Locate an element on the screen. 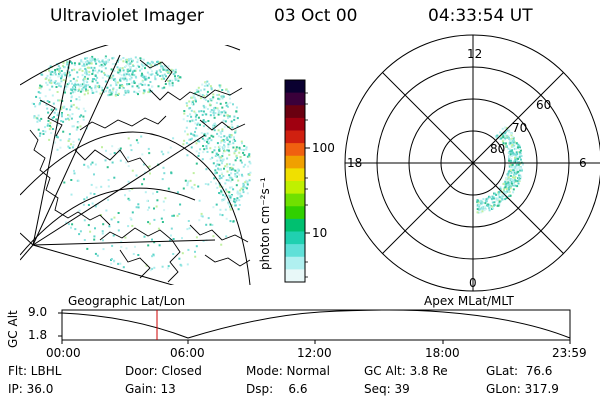 This screenshot has width=600, height=400. date-label: 03 Oct 00 is located at coordinates (316, 16).